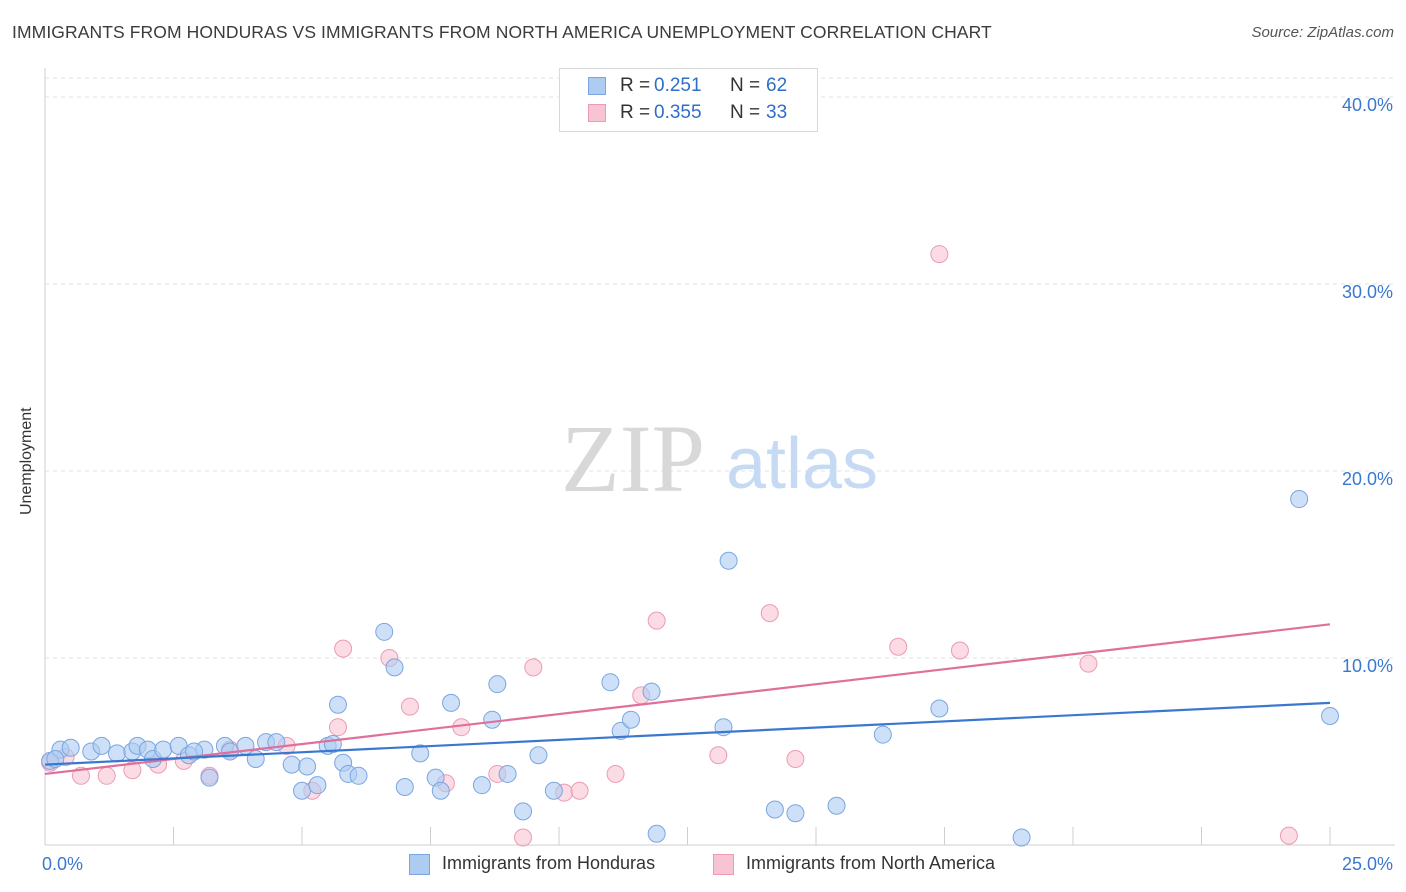 The width and height of the screenshot is (1406, 892). What do you see at coordinates (687, 733) in the screenshot?
I see `trend-line-honduras` at bounding box center [687, 733].